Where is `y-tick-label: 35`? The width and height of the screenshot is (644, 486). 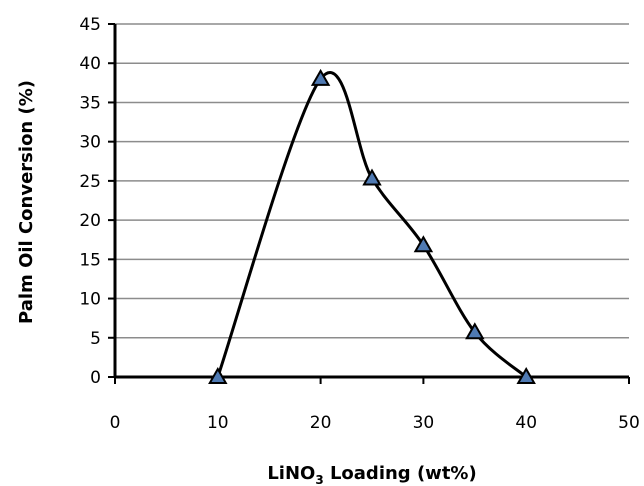 y-tick-label: 35 is located at coordinates (90, 103).